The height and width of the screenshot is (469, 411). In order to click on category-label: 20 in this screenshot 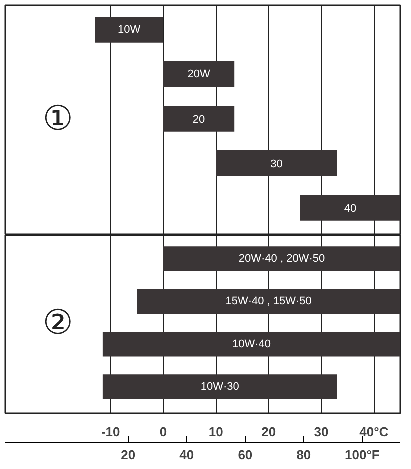, I will do `click(199, 120)`.